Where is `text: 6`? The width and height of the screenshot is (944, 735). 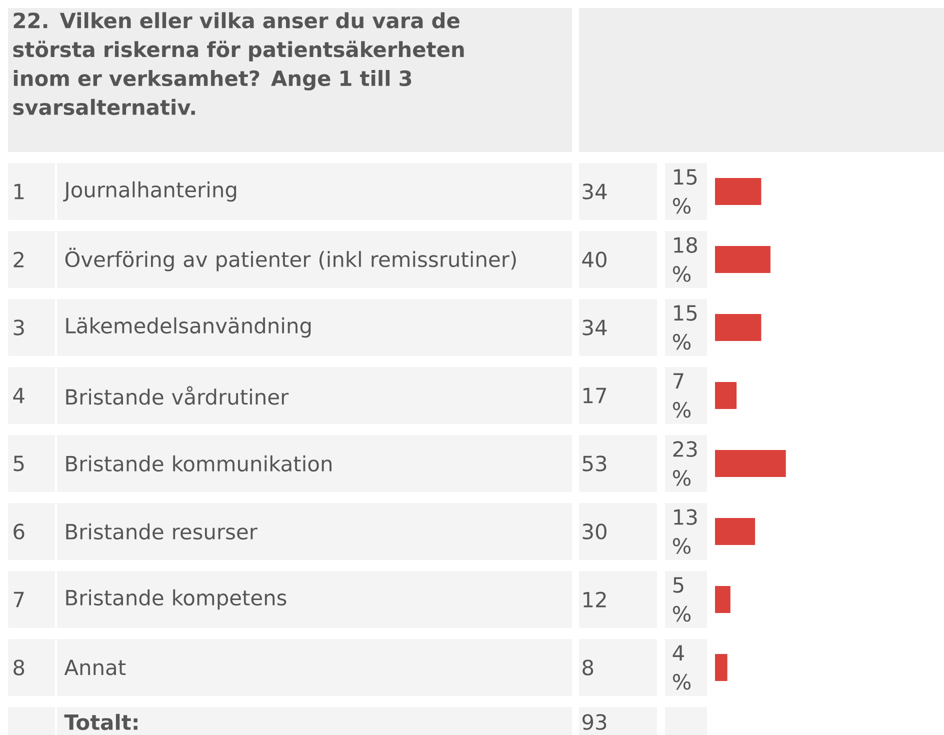
text: 6 is located at coordinates (19, 532).